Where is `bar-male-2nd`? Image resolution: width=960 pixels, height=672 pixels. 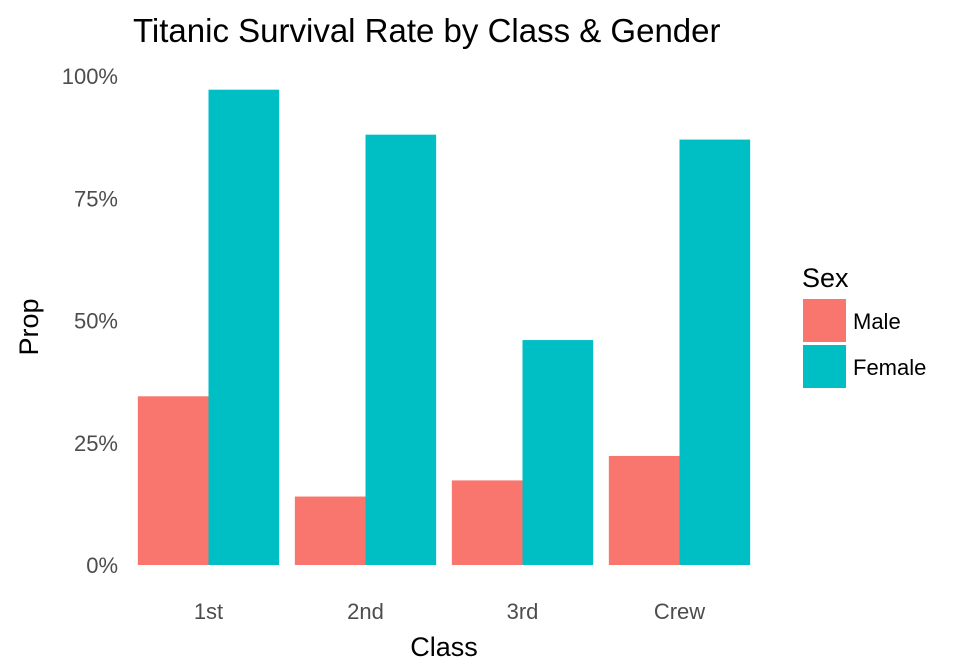
bar-male-2nd is located at coordinates (330, 530).